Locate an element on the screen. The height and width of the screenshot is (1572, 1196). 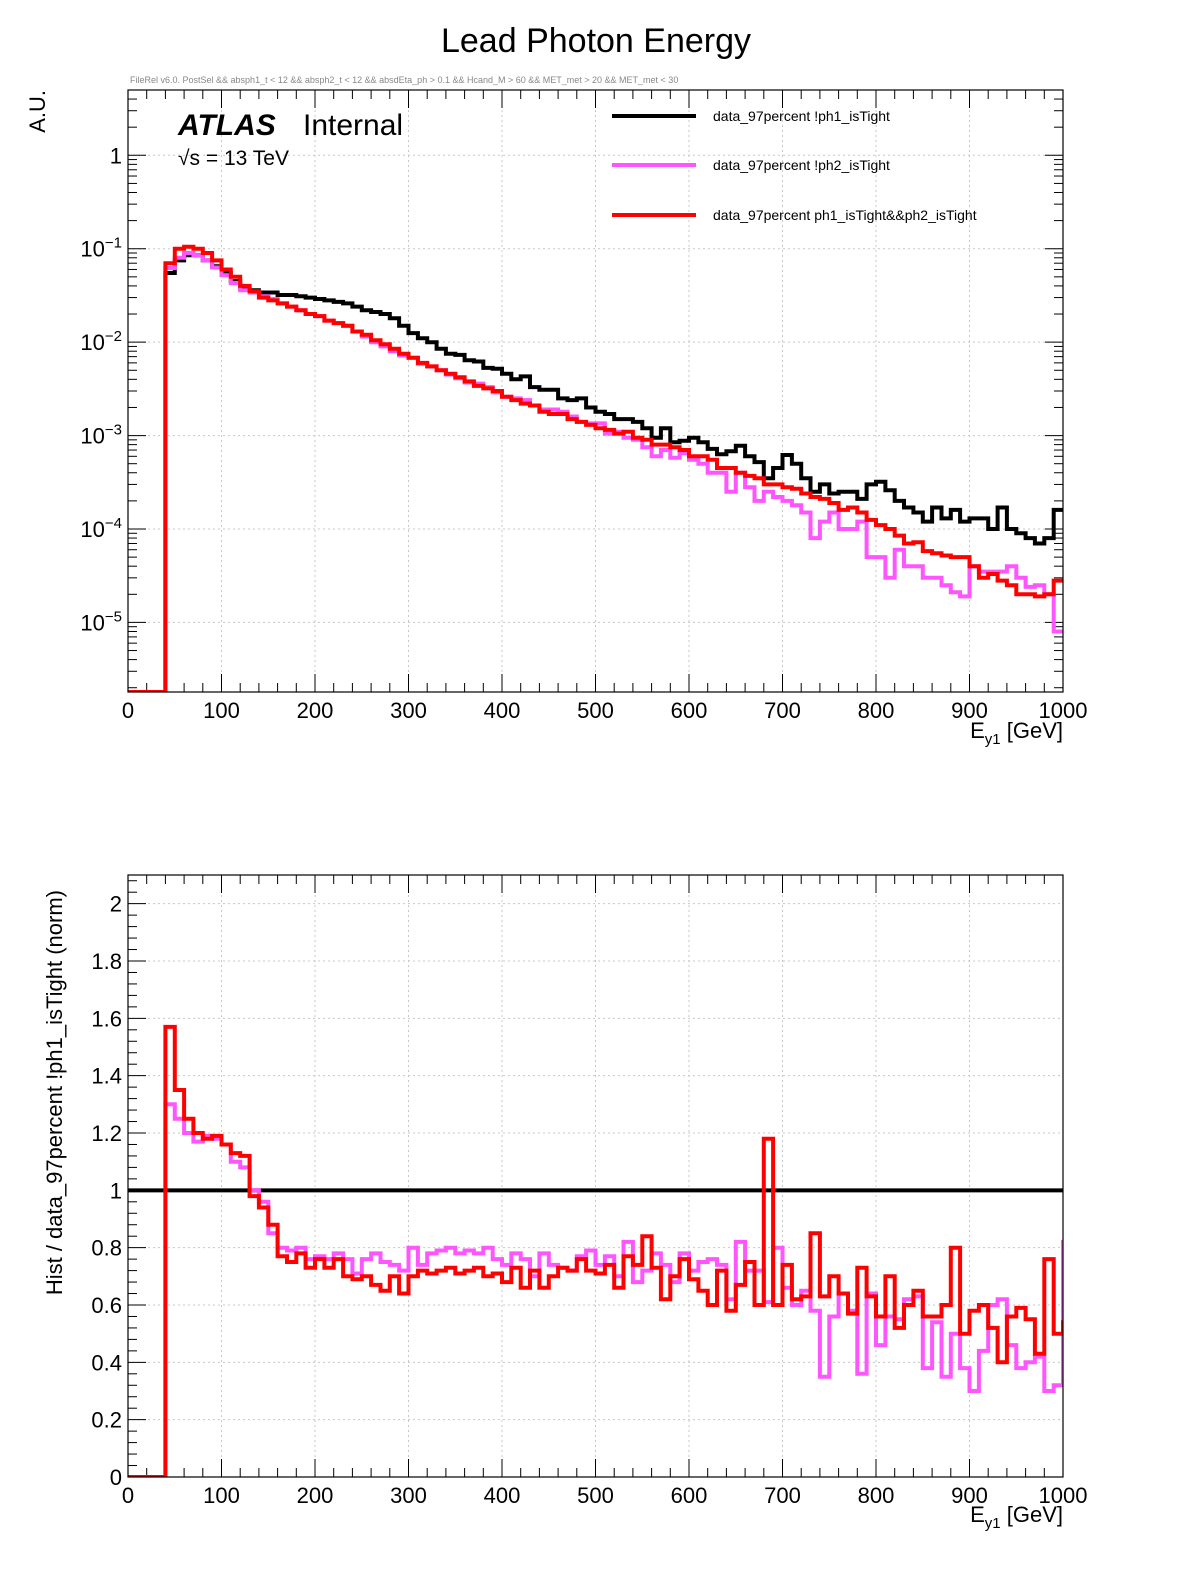
legend-entry-black: data_97percent !ph1_isTight is located at coordinates (801, 116).